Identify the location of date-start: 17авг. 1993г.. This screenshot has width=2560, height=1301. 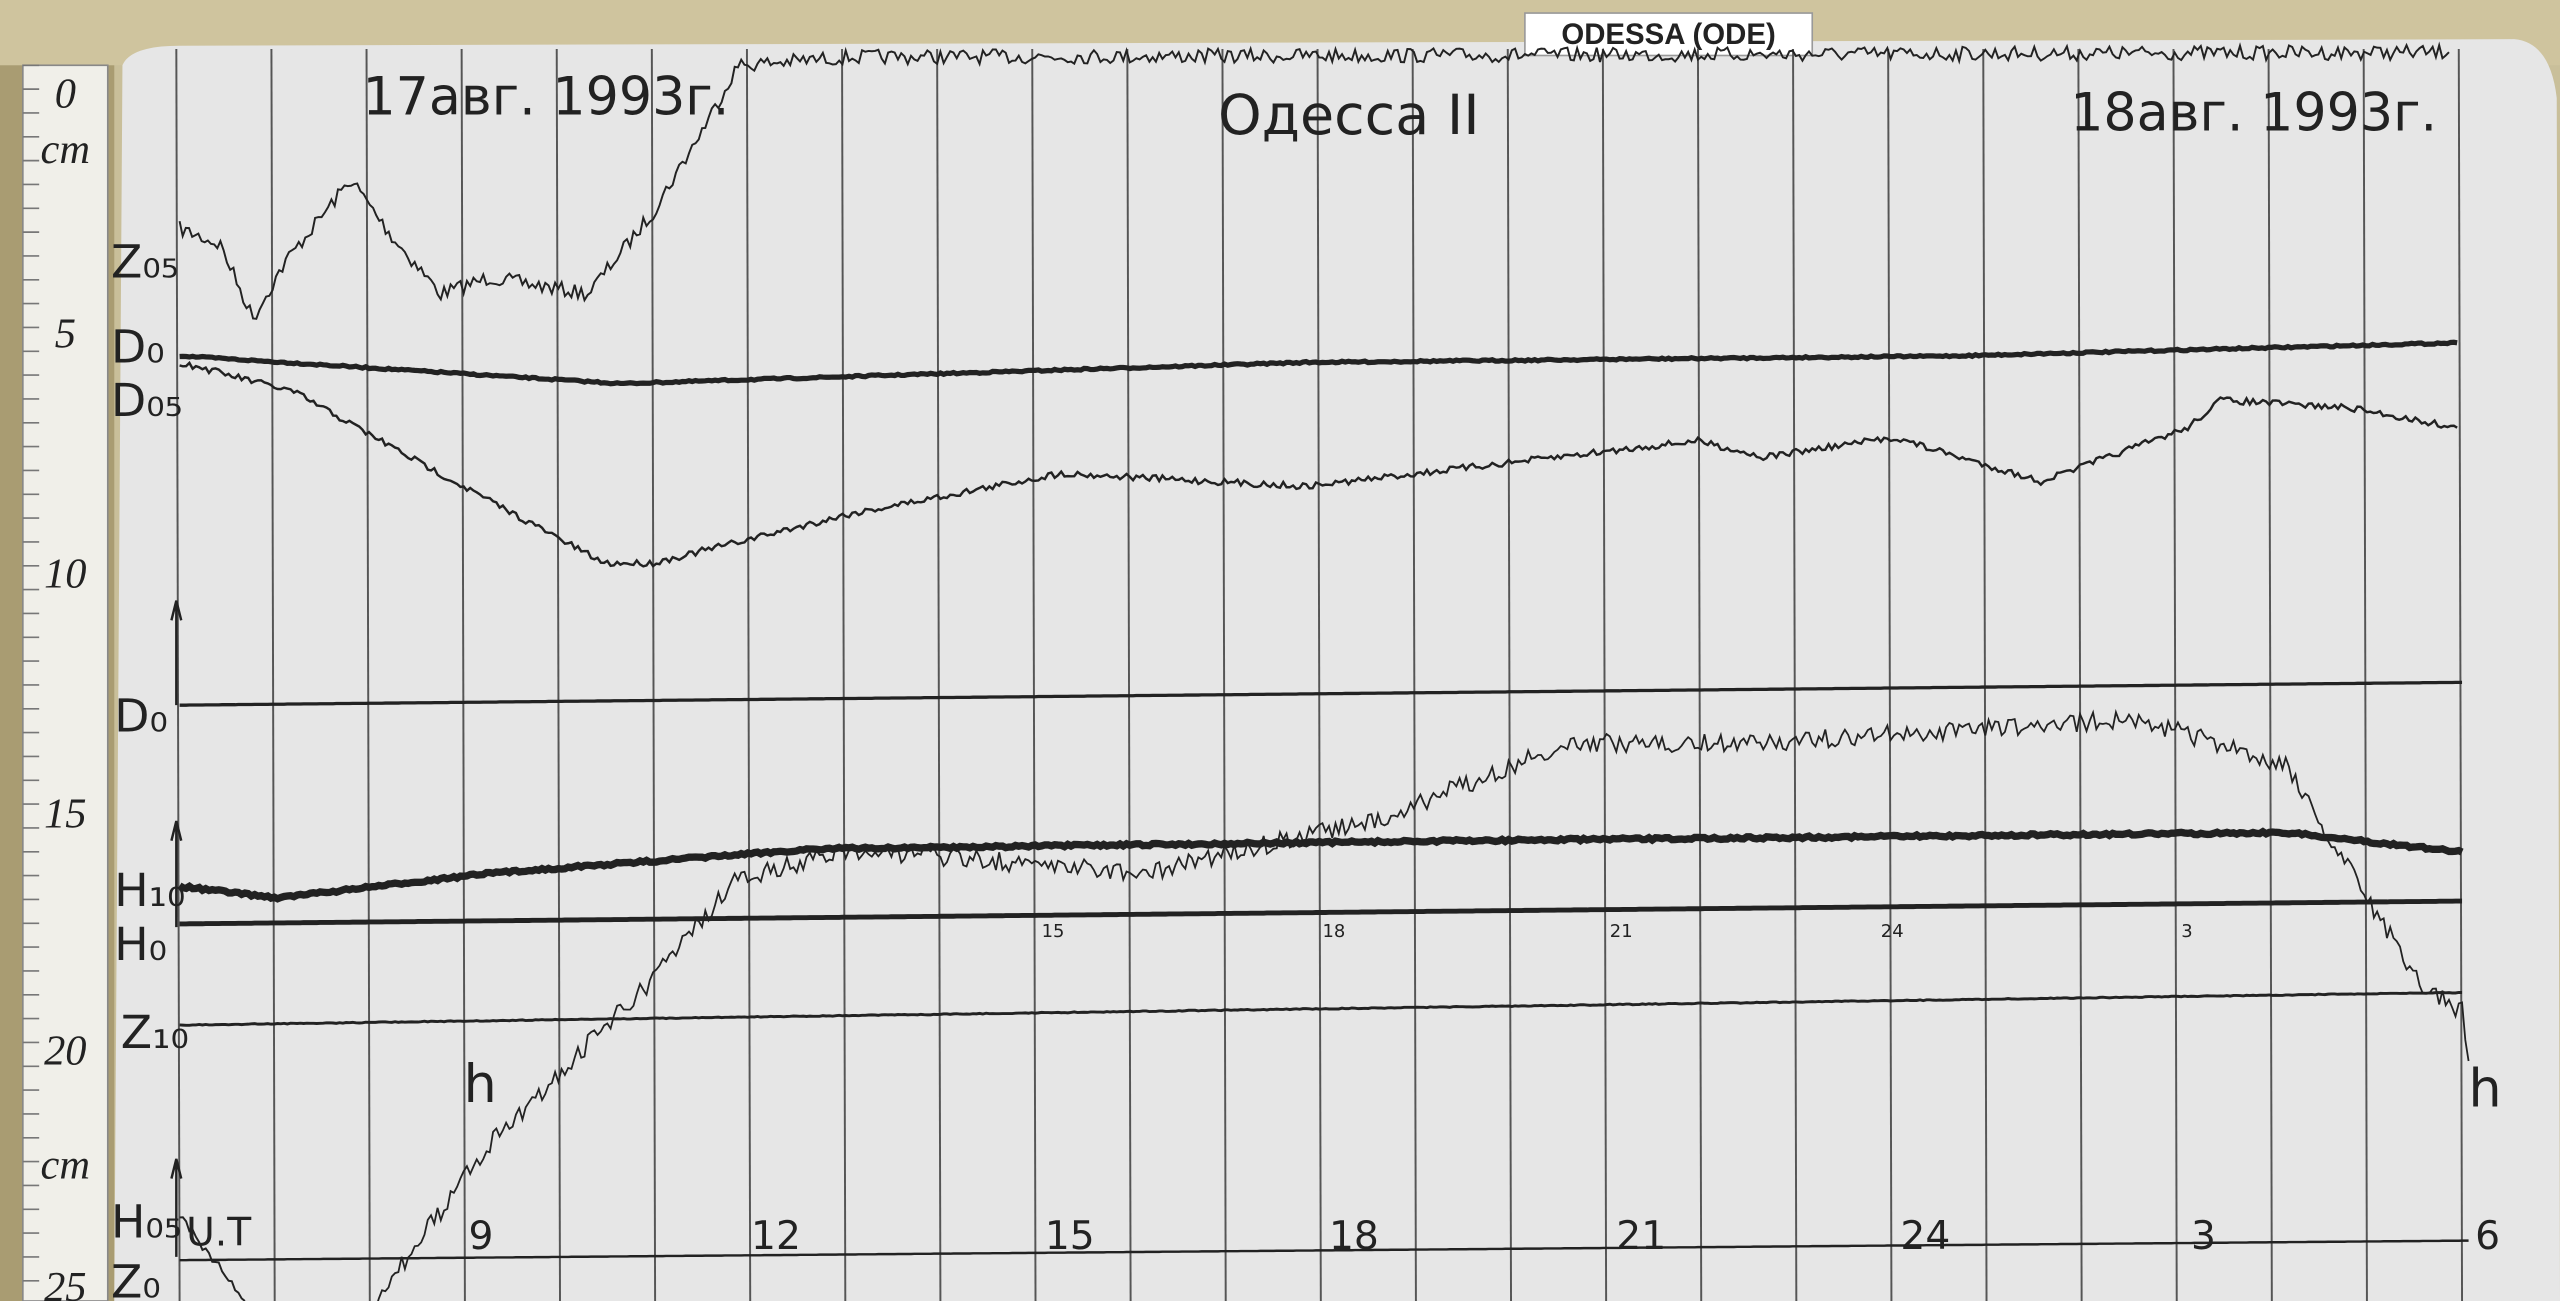
(545, 97).